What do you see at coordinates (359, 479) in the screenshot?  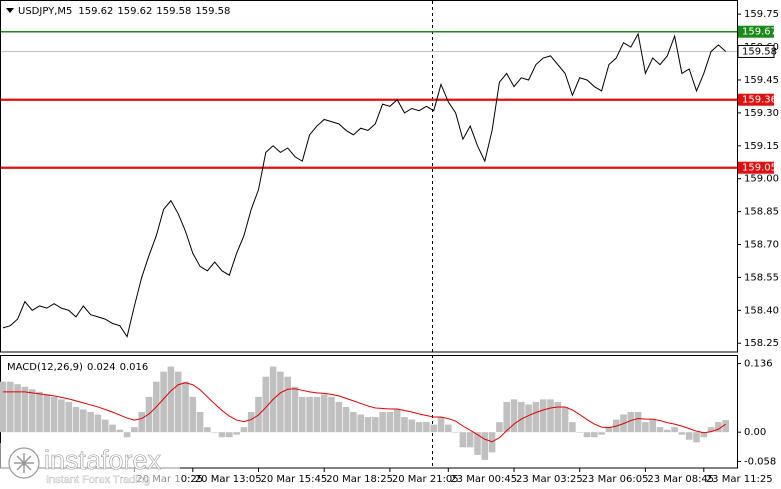 I see `x-tick-label: 20 Mar 18:25` at bounding box center [359, 479].